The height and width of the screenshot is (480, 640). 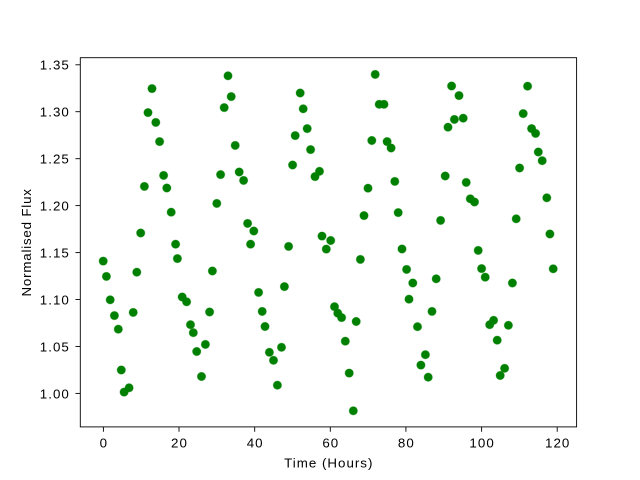 What do you see at coordinates (330, 443) in the screenshot?
I see `svg-text: 60` at bounding box center [330, 443].